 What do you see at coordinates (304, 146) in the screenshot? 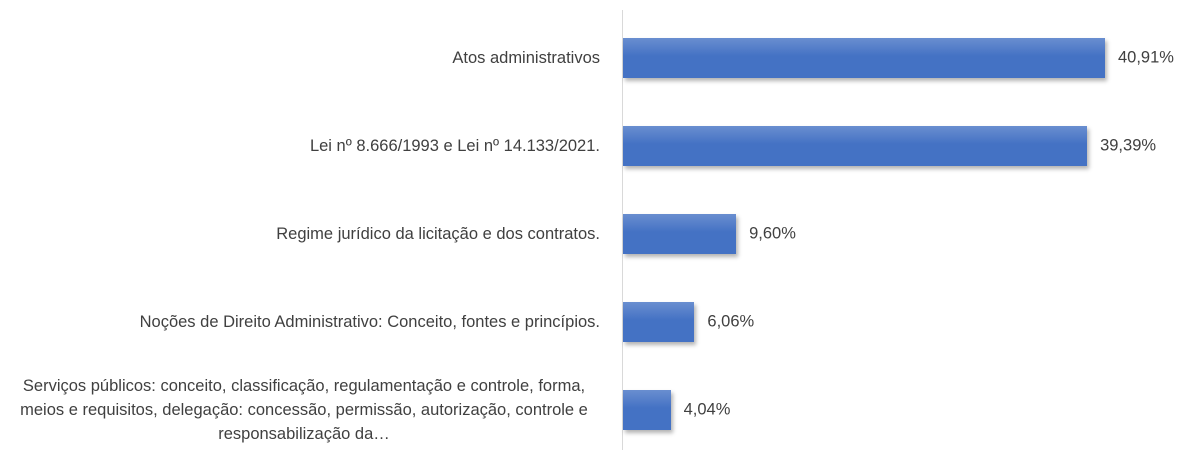
I see `category-label: Lei nº 8.666/1993 e Lei nº 14.133/2021.` at bounding box center [304, 146].